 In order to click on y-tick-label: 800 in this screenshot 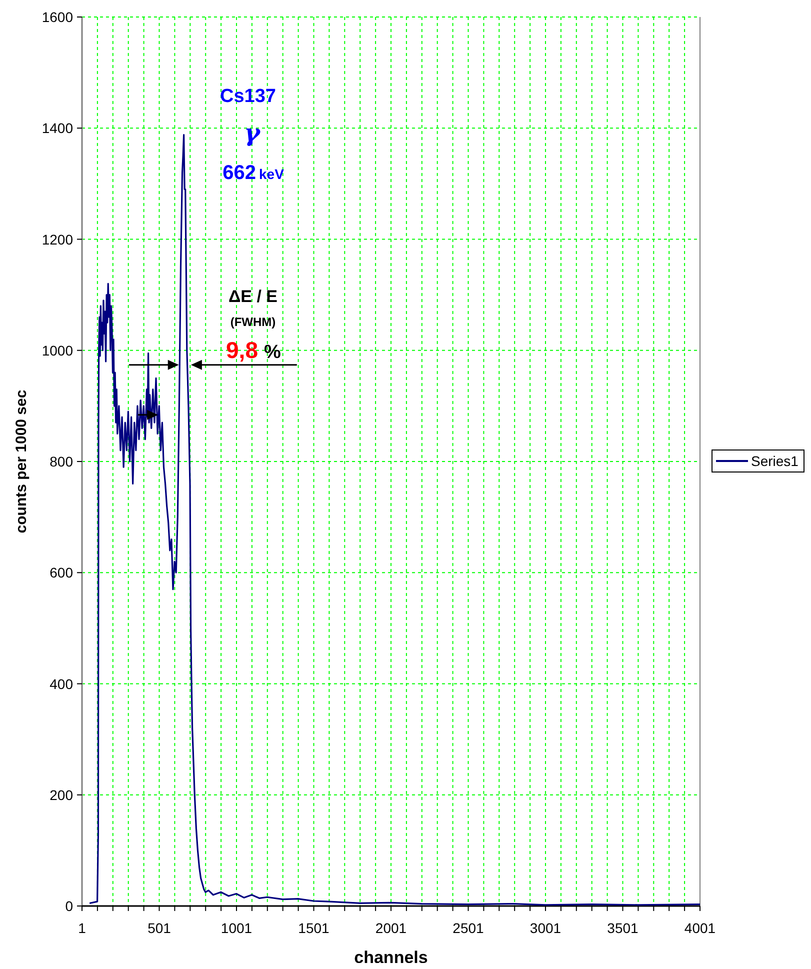, I will do `click(62, 462)`.